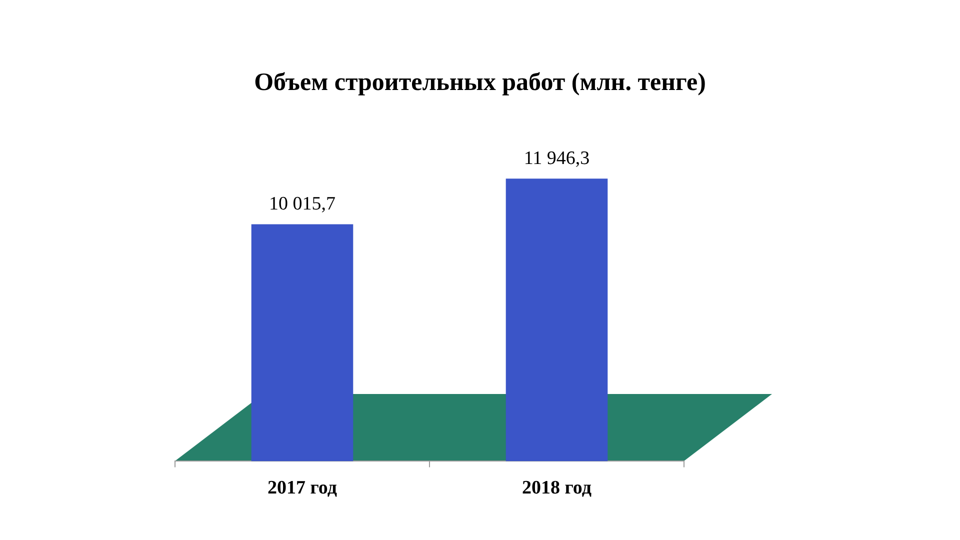  I want to click on x-tick-label: 2018 год, so click(557, 488).